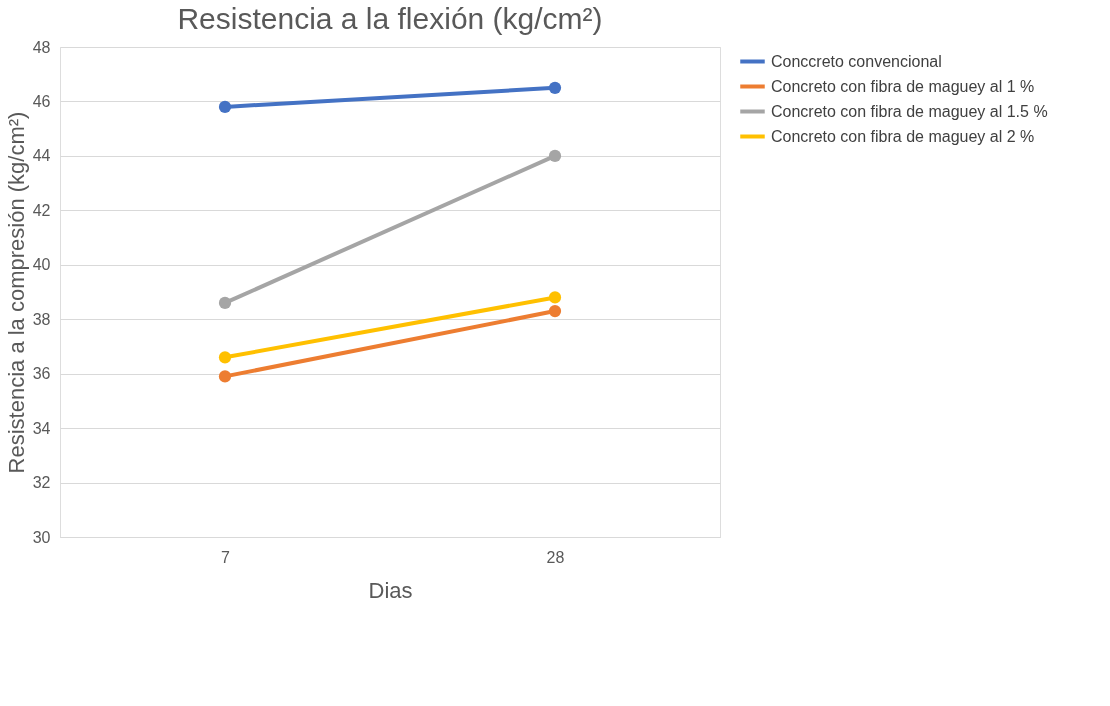 This screenshot has width=1110, height=706. I want to click on y-tick-label: 36, so click(41, 374).